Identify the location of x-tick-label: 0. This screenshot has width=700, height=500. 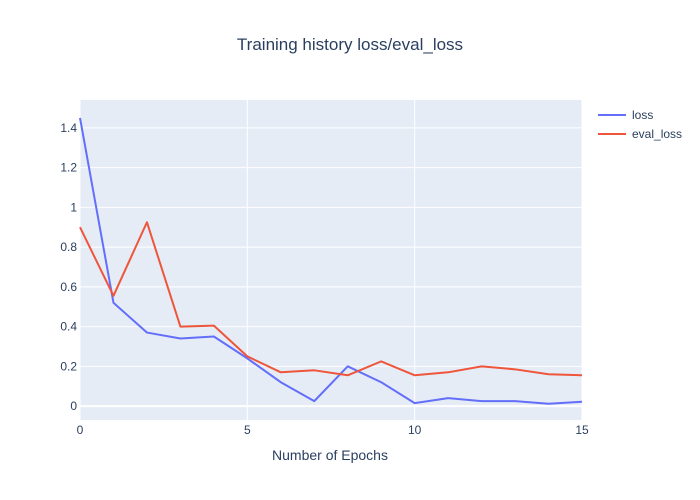
(80, 430).